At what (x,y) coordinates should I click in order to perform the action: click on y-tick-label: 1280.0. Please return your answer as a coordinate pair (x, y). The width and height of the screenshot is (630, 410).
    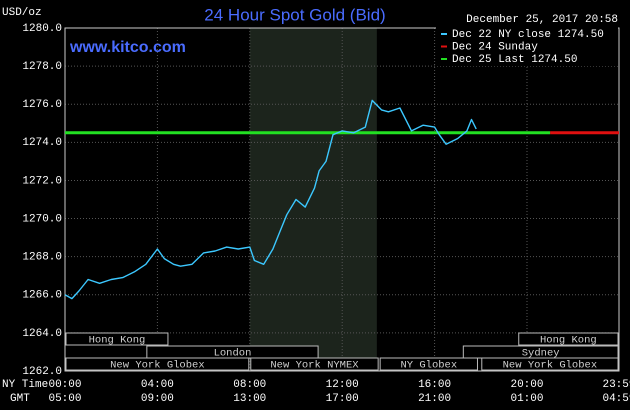
    Looking at the image, I should click on (42, 29).